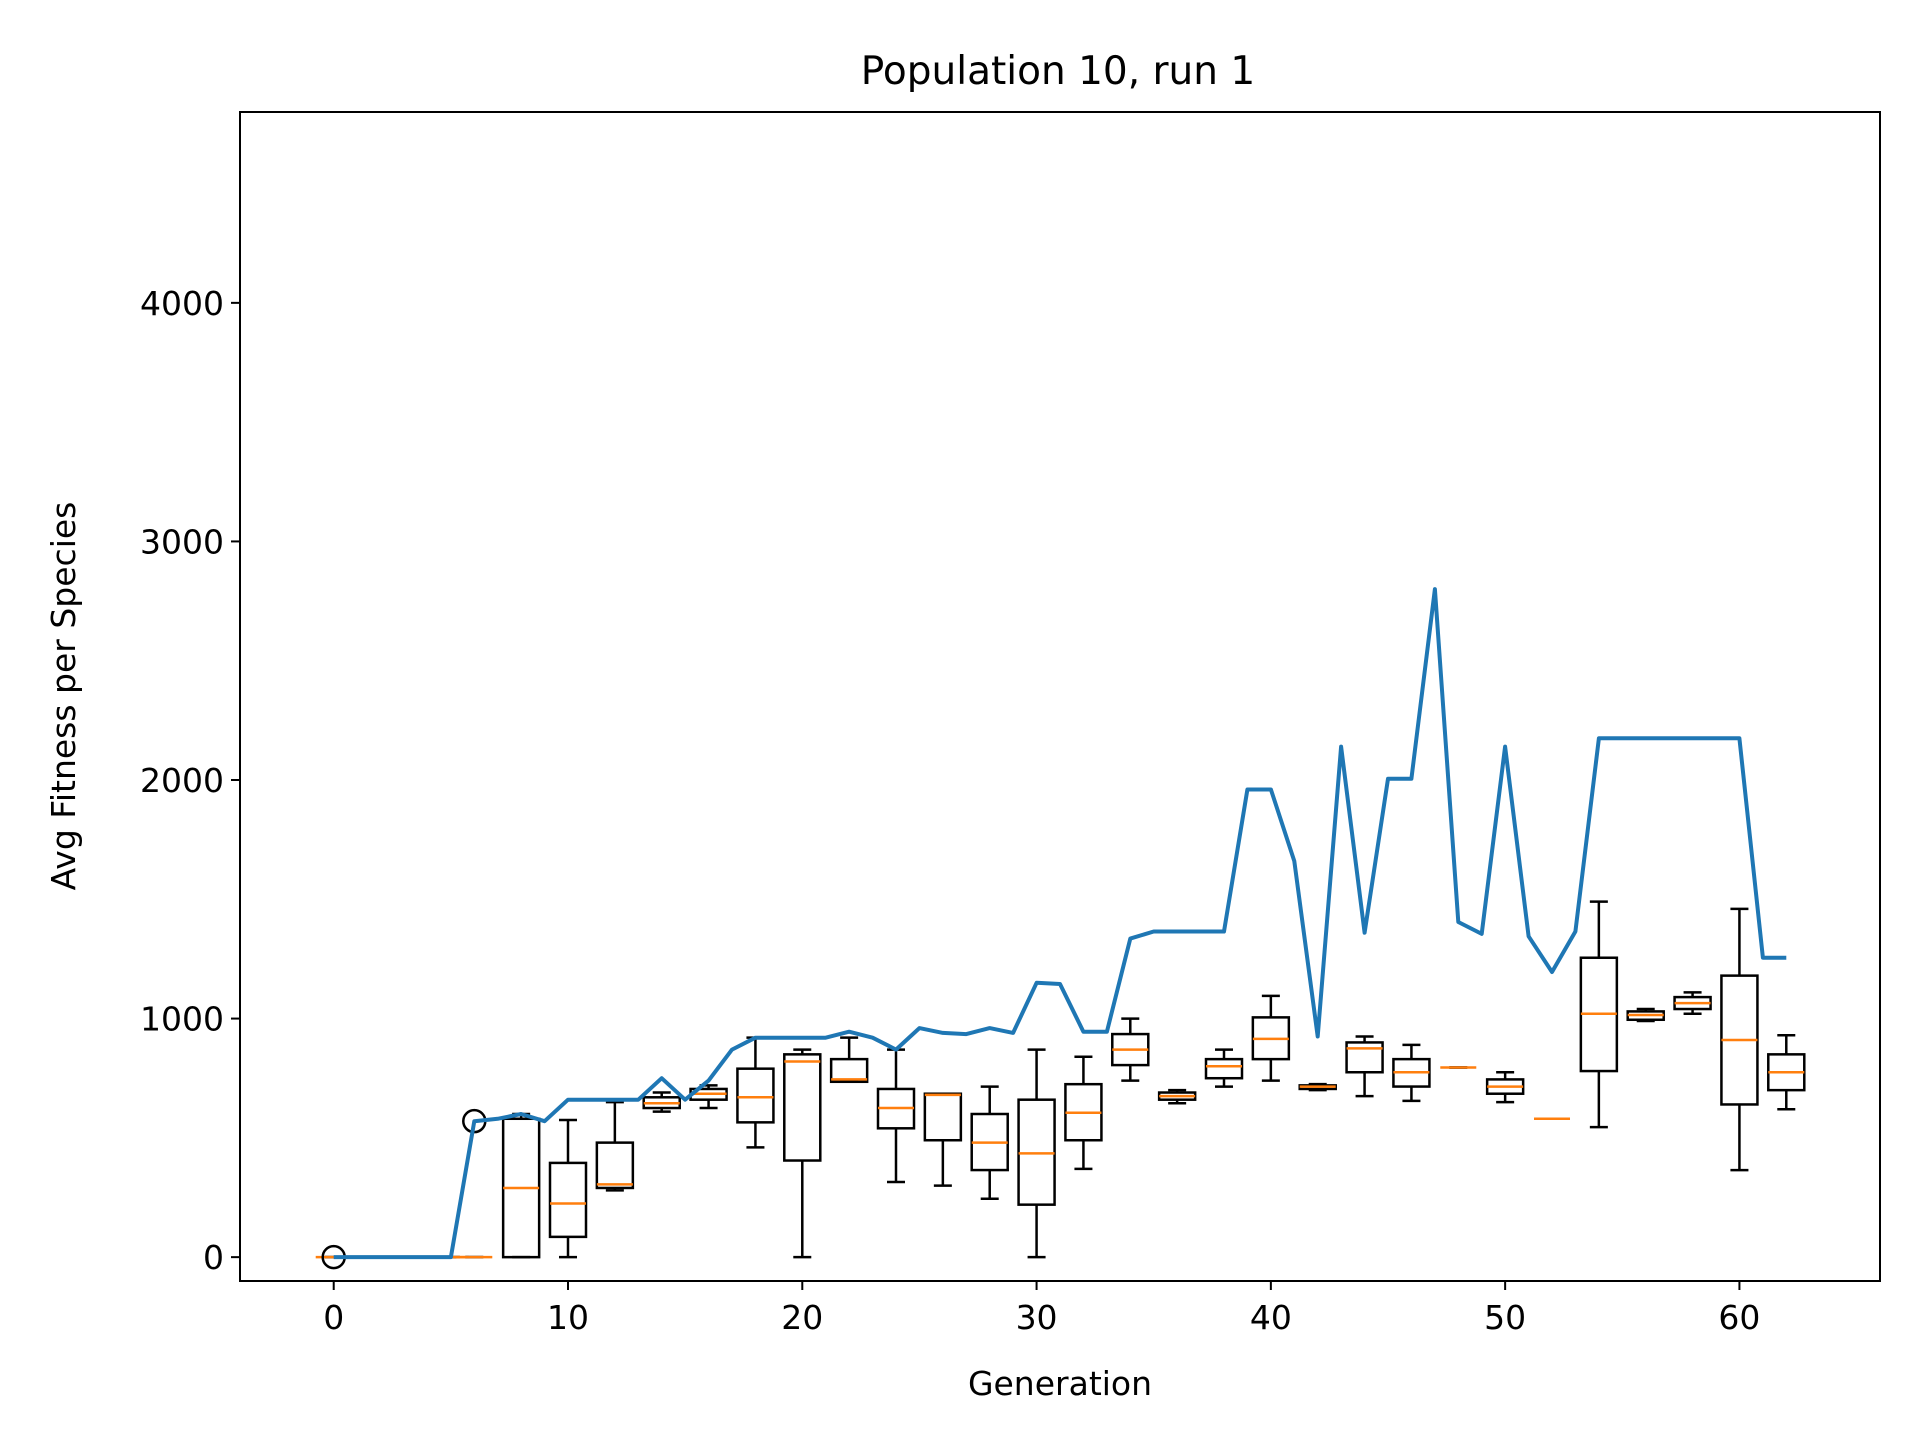 The image size is (1920, 1440). What do you see at coordinates (1058, 71) in the screenshot?
I see `chart-title: Population 10, run 1` at bounding box center [1058, 71].